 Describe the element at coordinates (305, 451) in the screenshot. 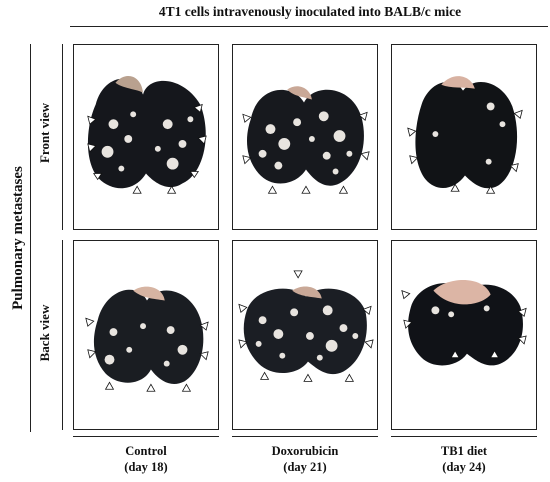

I see `doxorubicin-name: Doxorubicin` at that location.